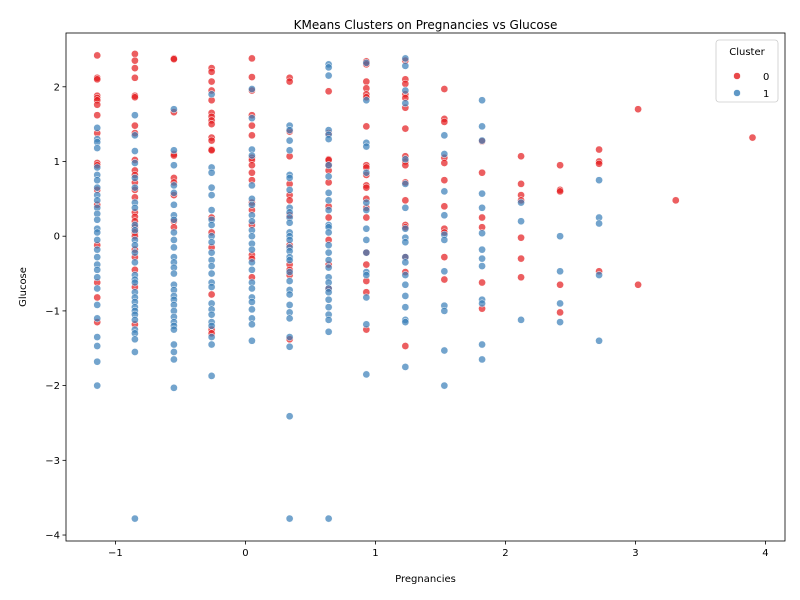 This screenshot has height=600, width=800. Describe the element at coordinates (765, 553) in the screenshot. I see `x-tick-label: 4` at that location.